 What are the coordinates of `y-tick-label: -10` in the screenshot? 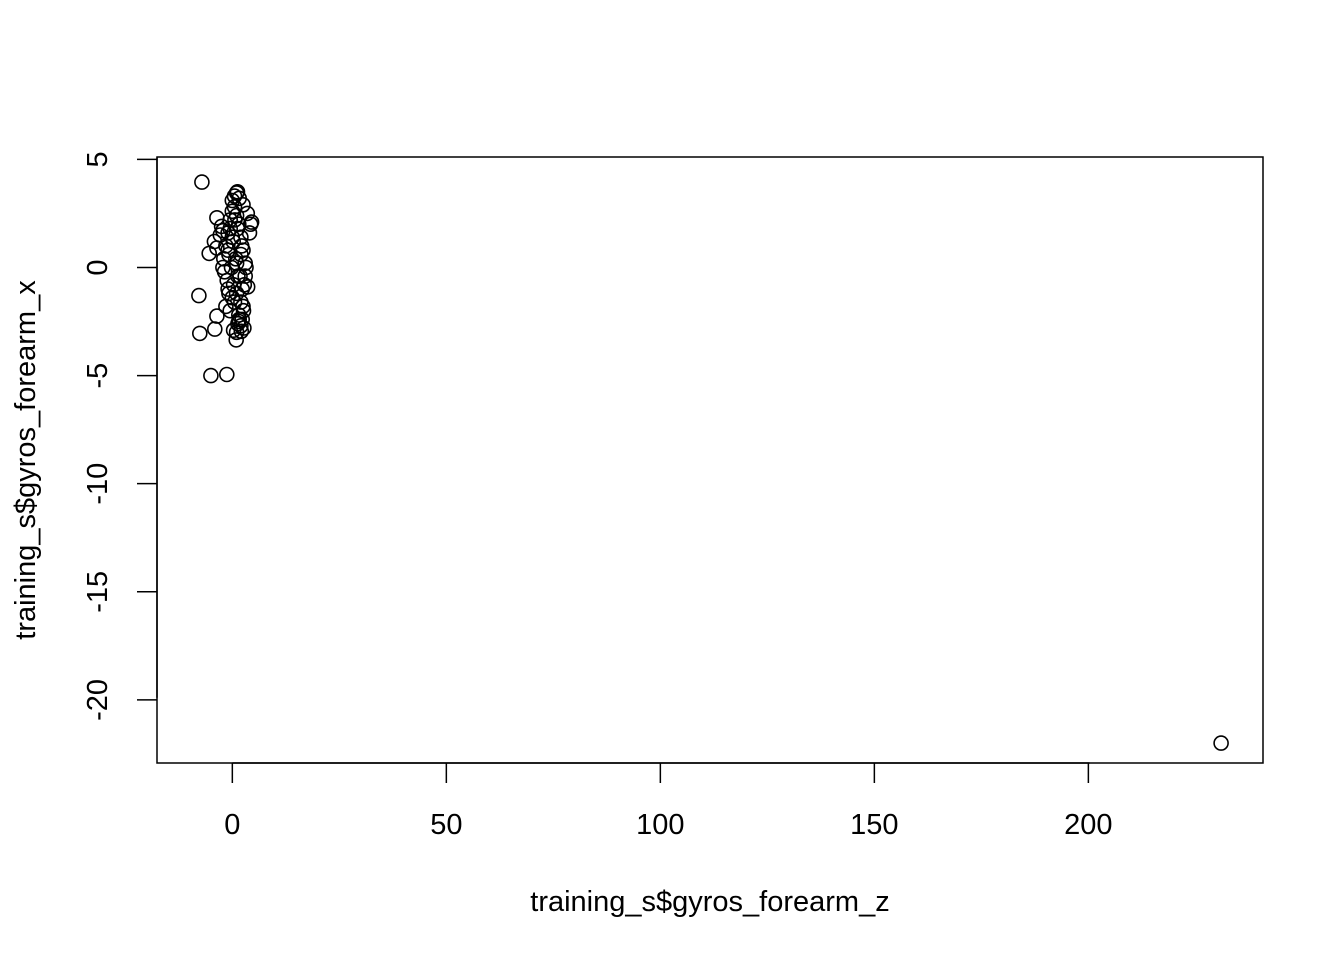 It's located at (98, 484).